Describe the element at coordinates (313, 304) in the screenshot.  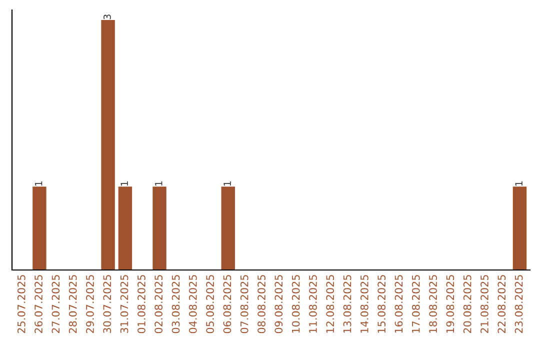
I see `x-tick-label: 11.08.2025` at that location.